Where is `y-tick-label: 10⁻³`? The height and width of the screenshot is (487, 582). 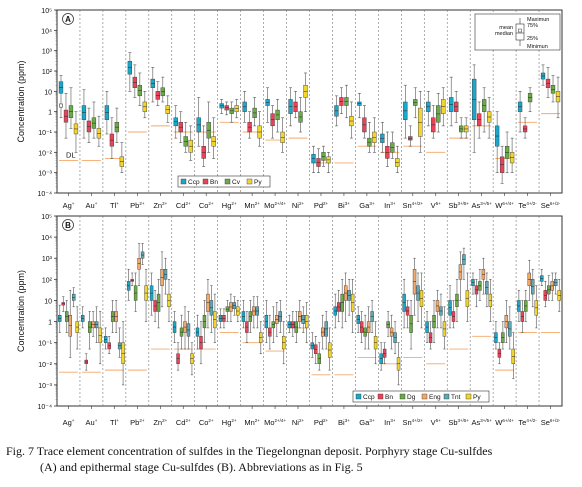 y-tick-label: 10⁻³ is located at coordinates (45, 174).